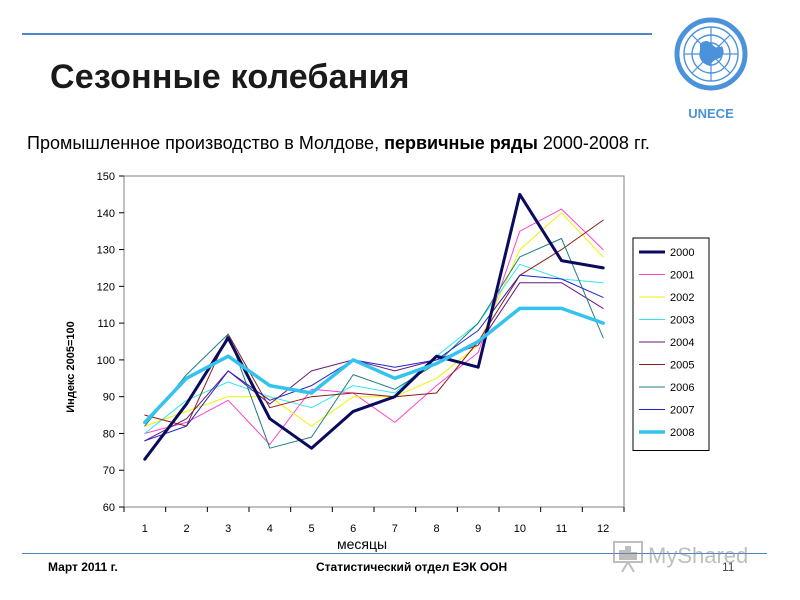 The height and width of the screenshot is (600, 800). Describe the element at coordinates (682, 366) in the screenshot. I see `legend-label-2005: 2005` at that location.